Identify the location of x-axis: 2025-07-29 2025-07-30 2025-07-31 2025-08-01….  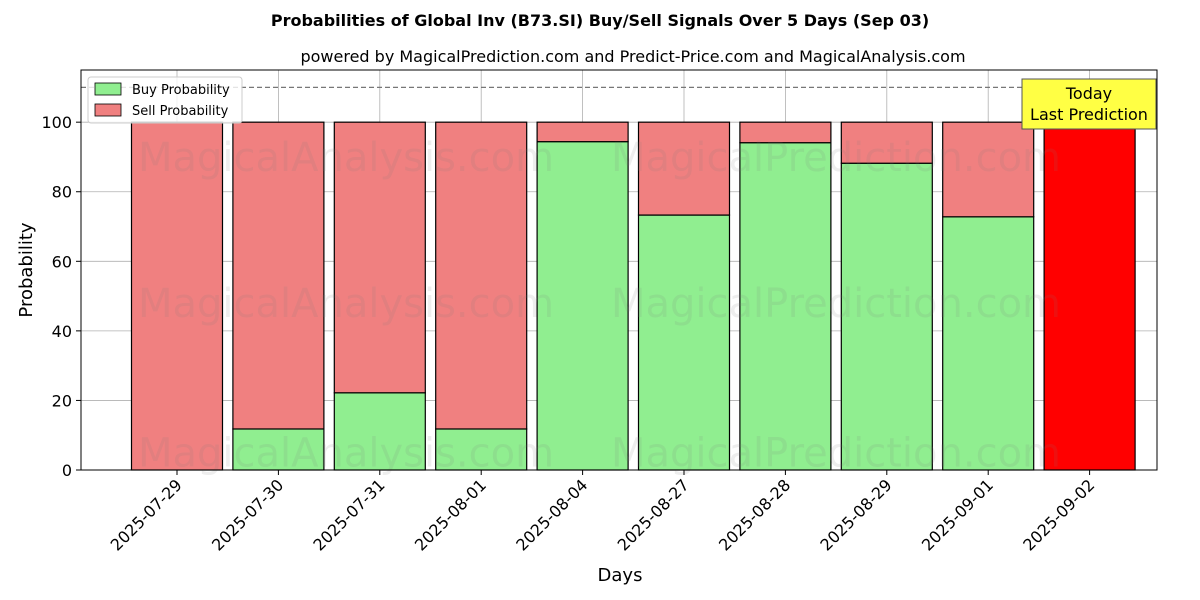
(602, 512).